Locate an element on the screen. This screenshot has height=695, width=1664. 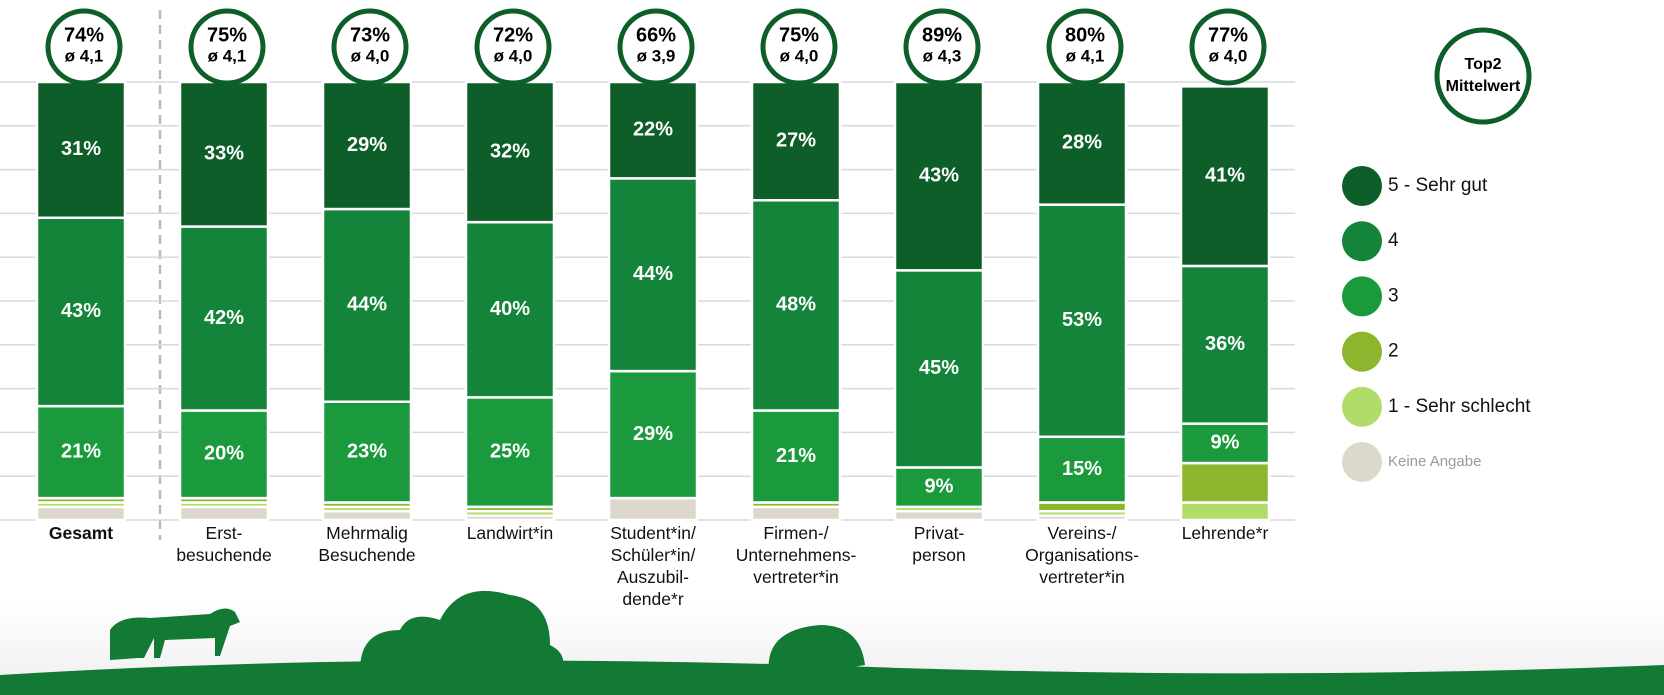
x-tick-label: Landwirt*in is located at coordinates (510, 533).